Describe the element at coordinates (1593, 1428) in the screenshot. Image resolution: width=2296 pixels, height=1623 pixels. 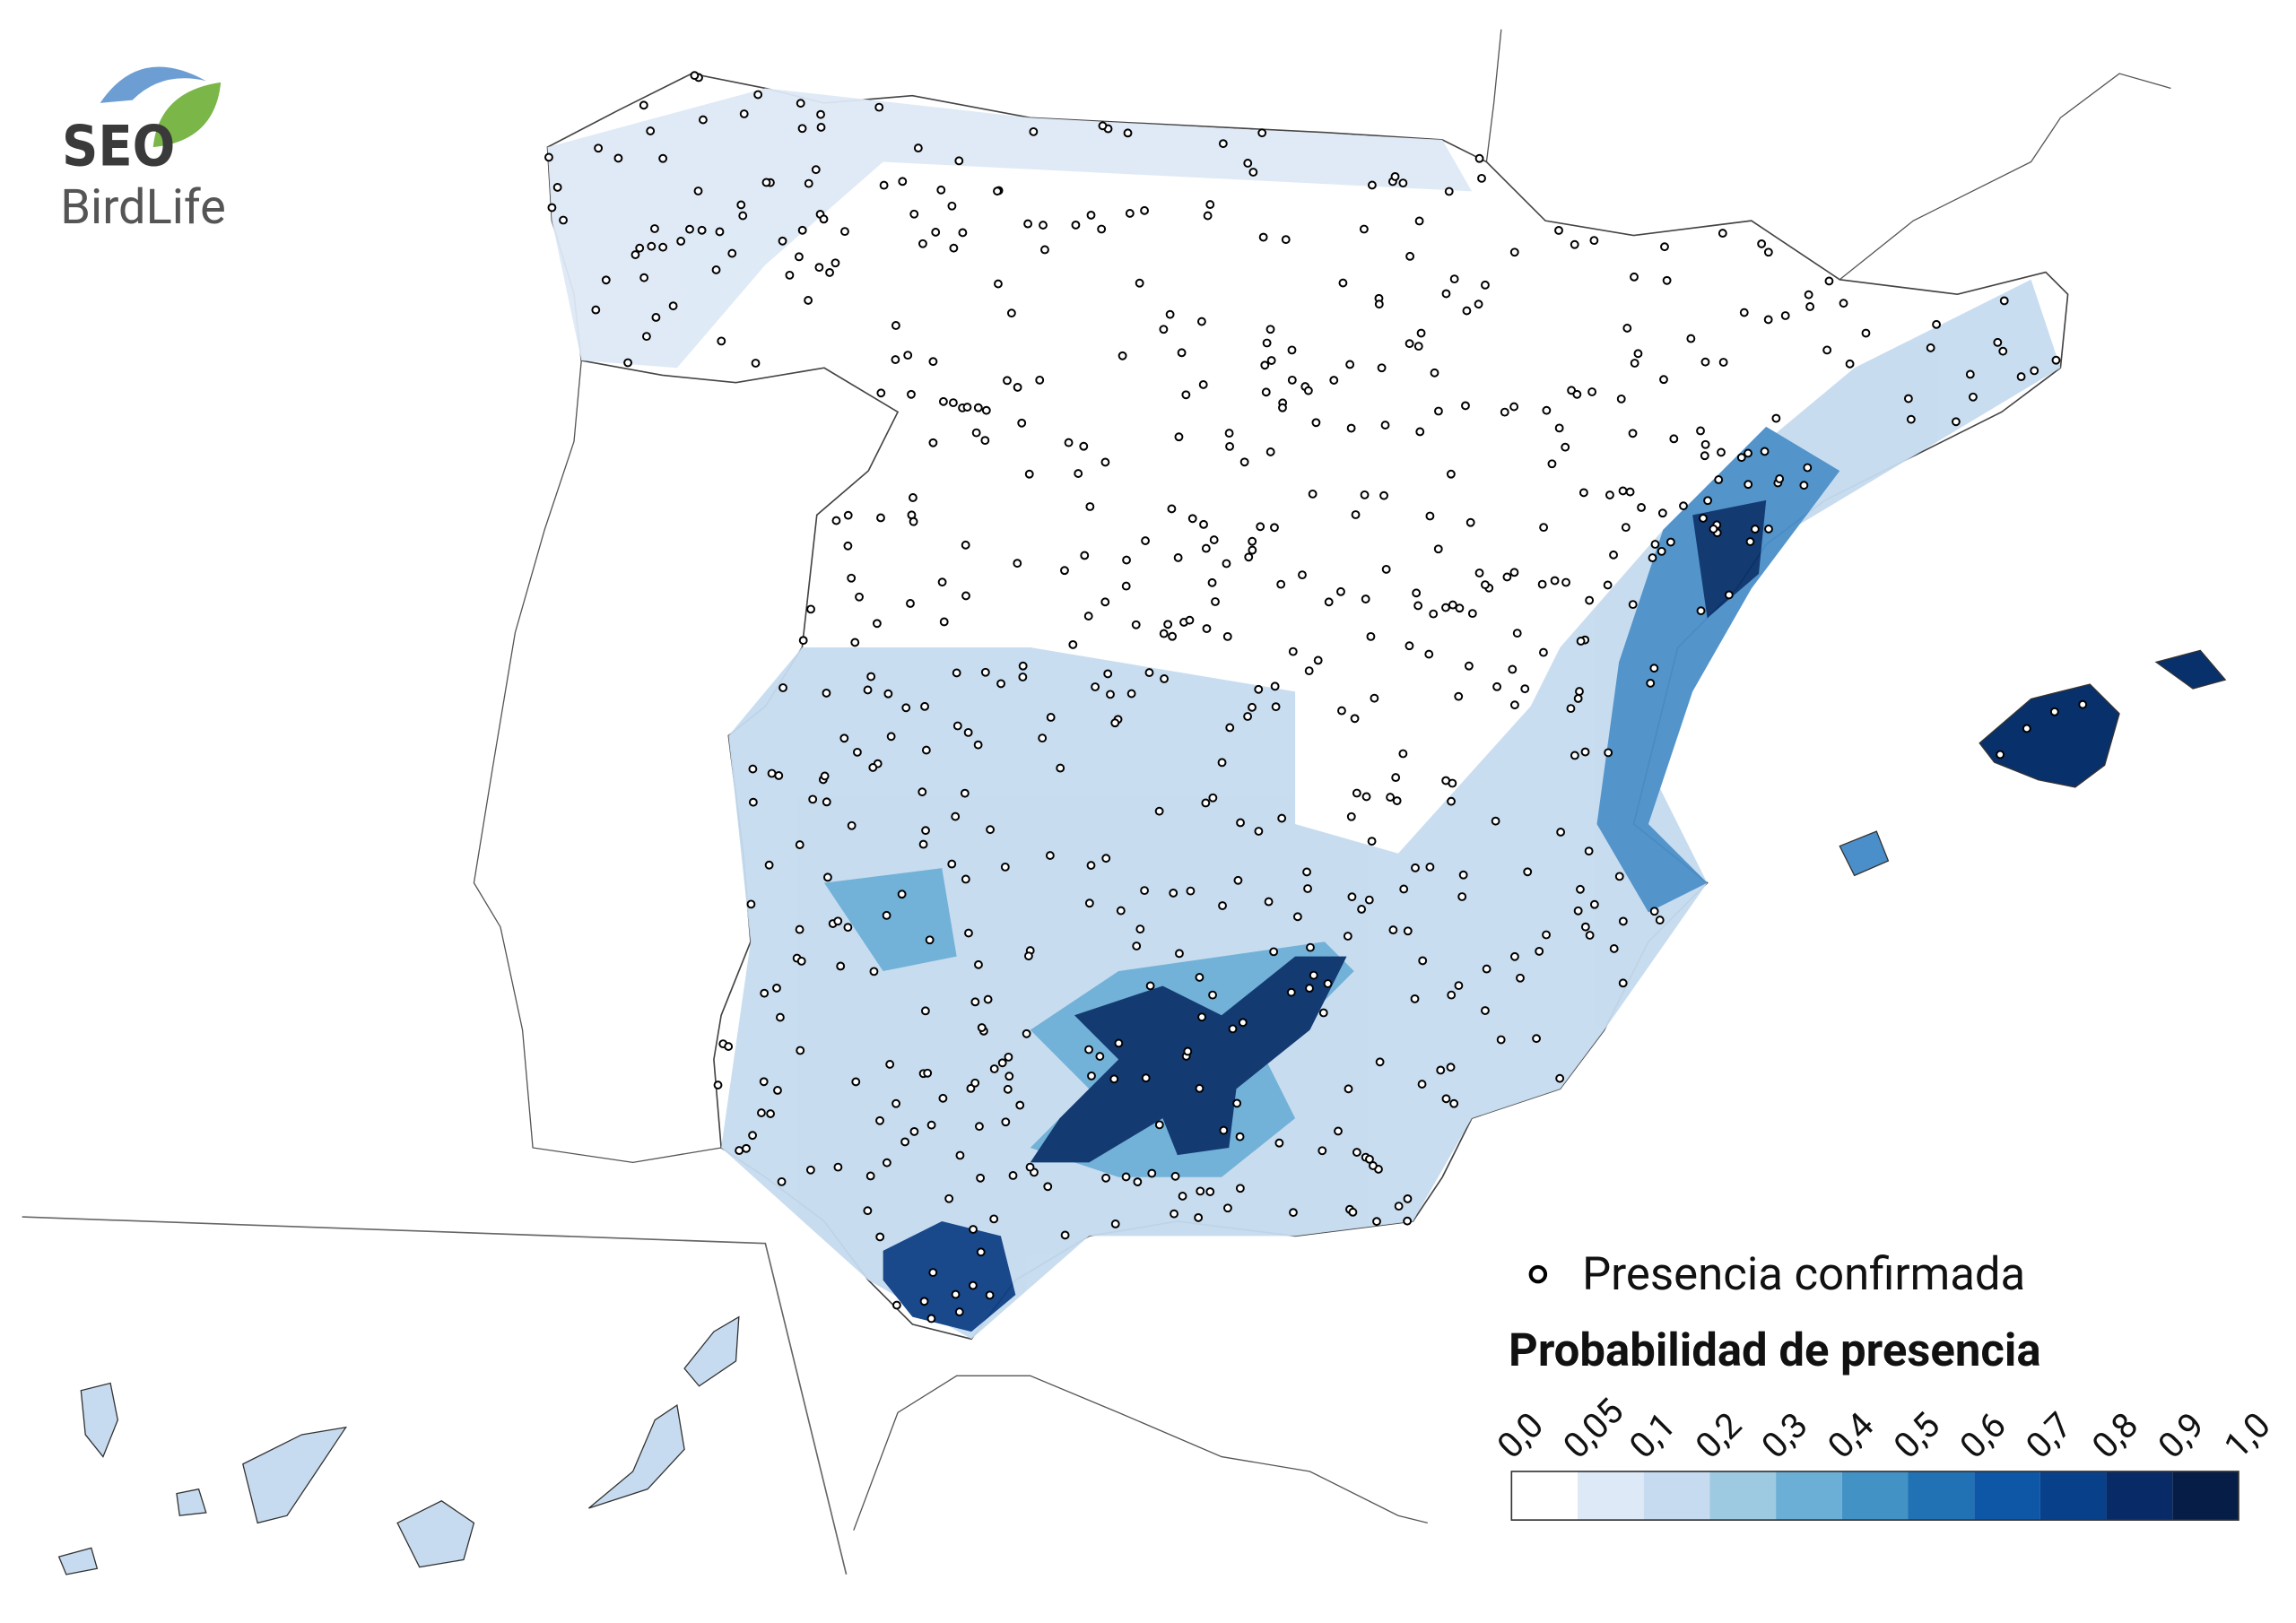
I see `legend-break-label: 0,05` at that location.